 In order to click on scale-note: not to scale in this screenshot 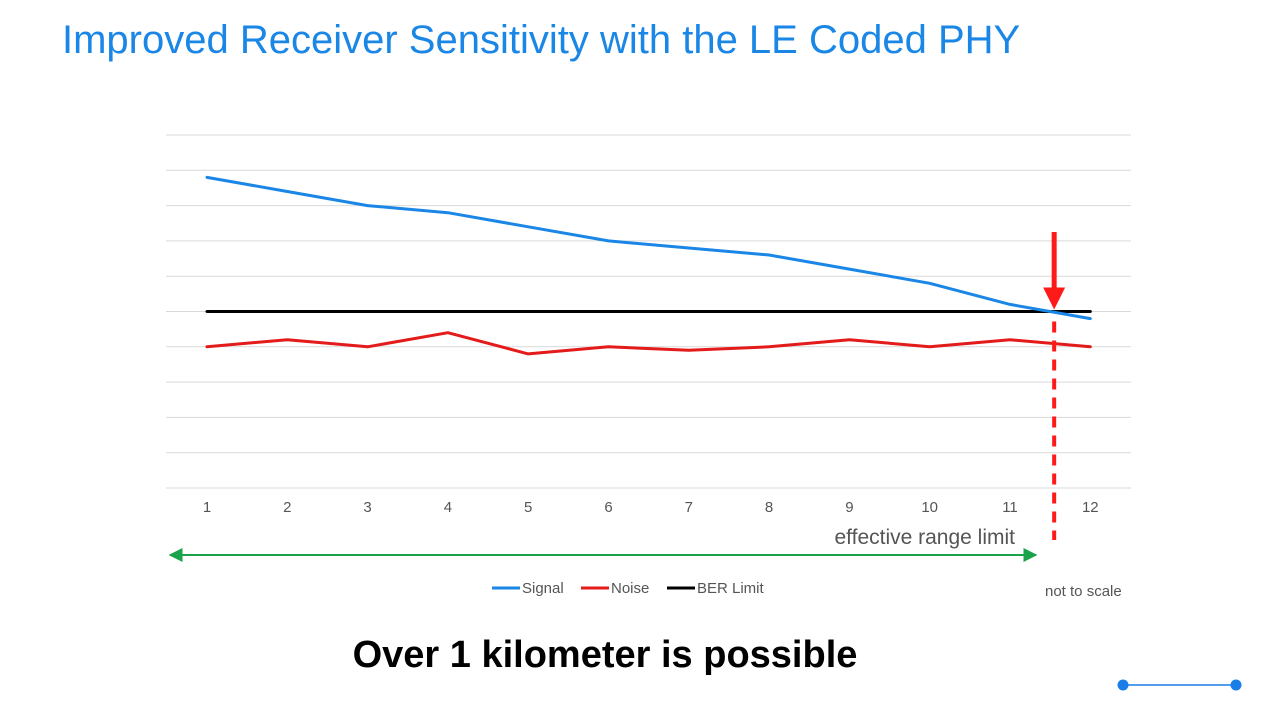, I will do `click(1083, 591)`.